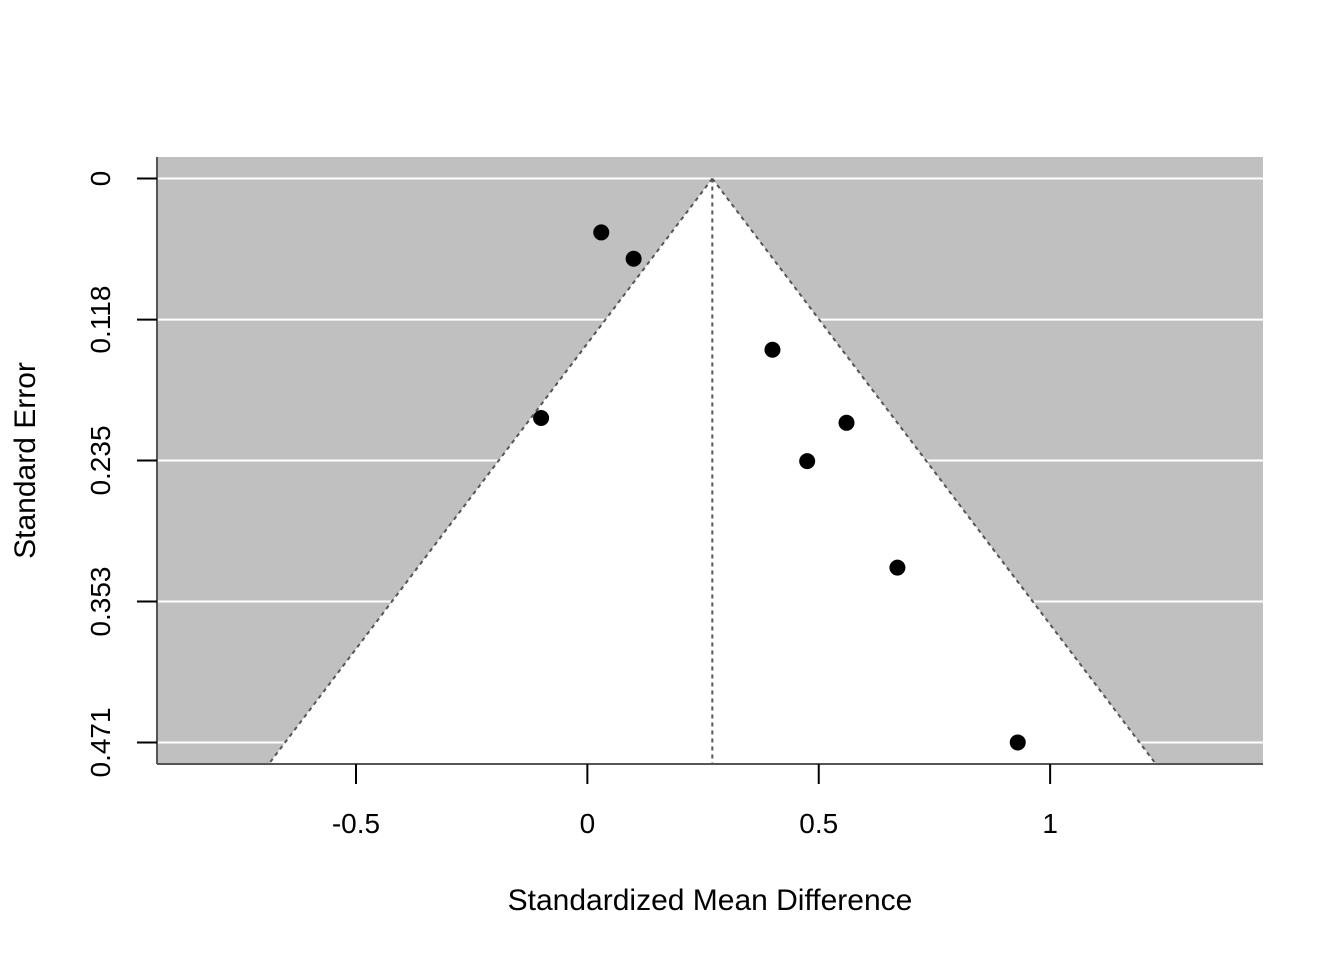 The height and width of the screenshot is (960, 1344). Describe the element at coordinates (100, 460) in the screenshot. I see `y-tick-label: 0.235` at that location.